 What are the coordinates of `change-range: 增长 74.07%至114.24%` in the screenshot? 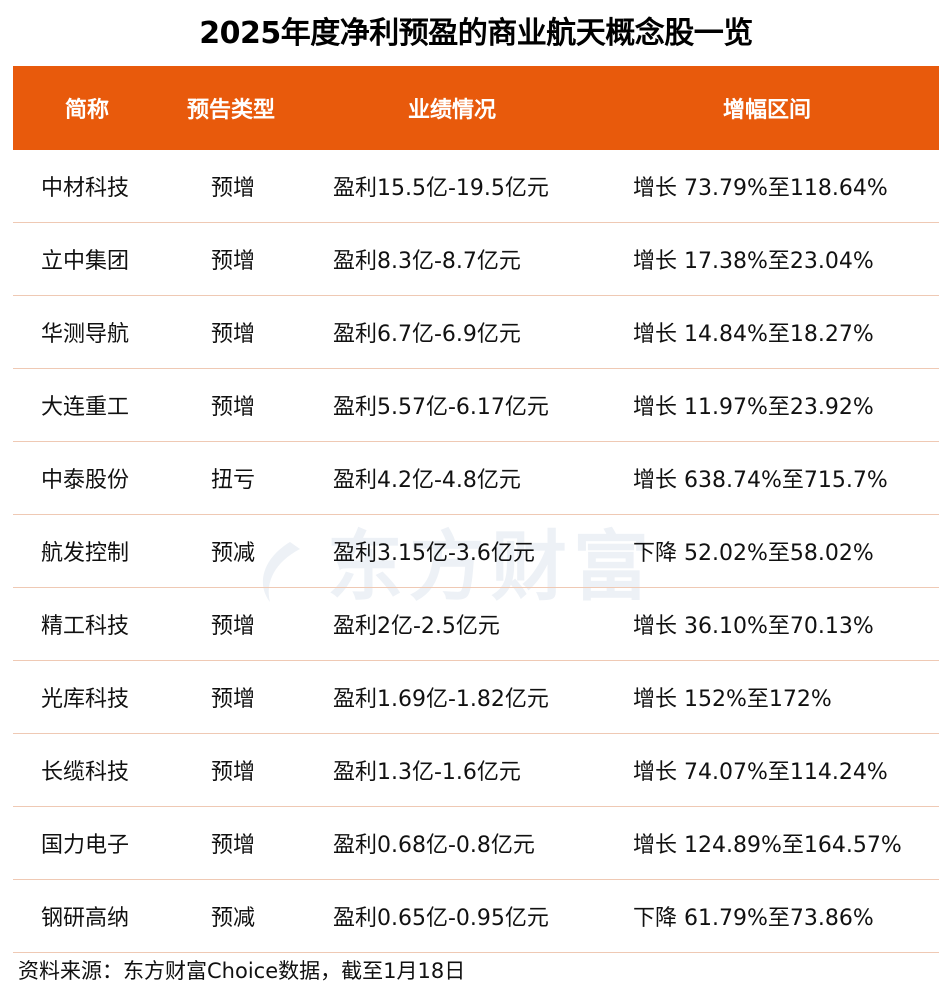 It's located at (760, 772).